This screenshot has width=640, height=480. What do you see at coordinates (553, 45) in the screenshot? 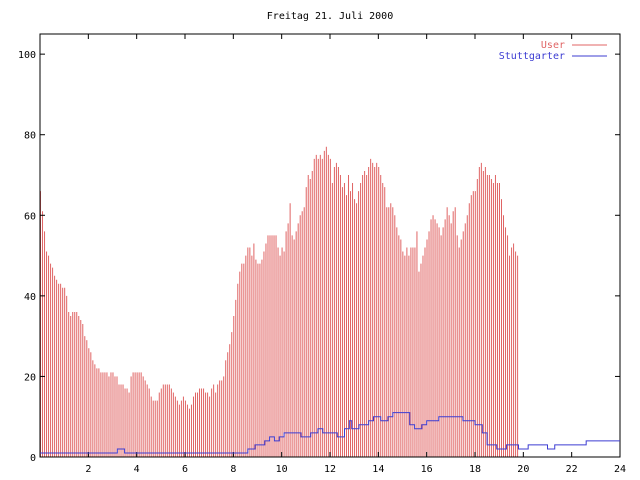
I see `legend-label: User` at bounding box center [553, 45].